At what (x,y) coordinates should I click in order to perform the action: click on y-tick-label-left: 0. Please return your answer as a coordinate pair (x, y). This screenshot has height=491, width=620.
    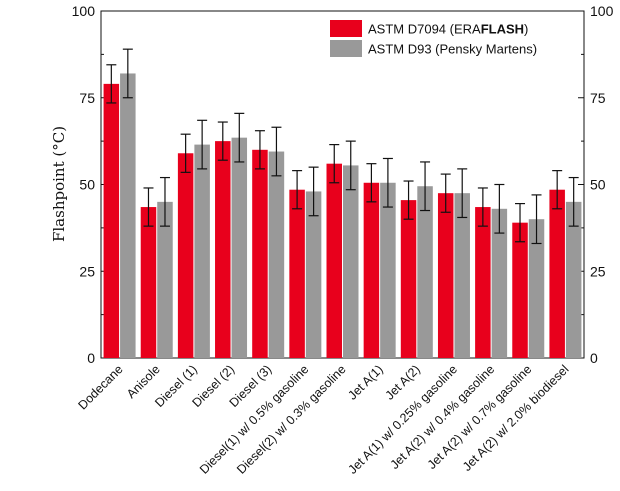
    Looking at the image, I should click on (91, 358).